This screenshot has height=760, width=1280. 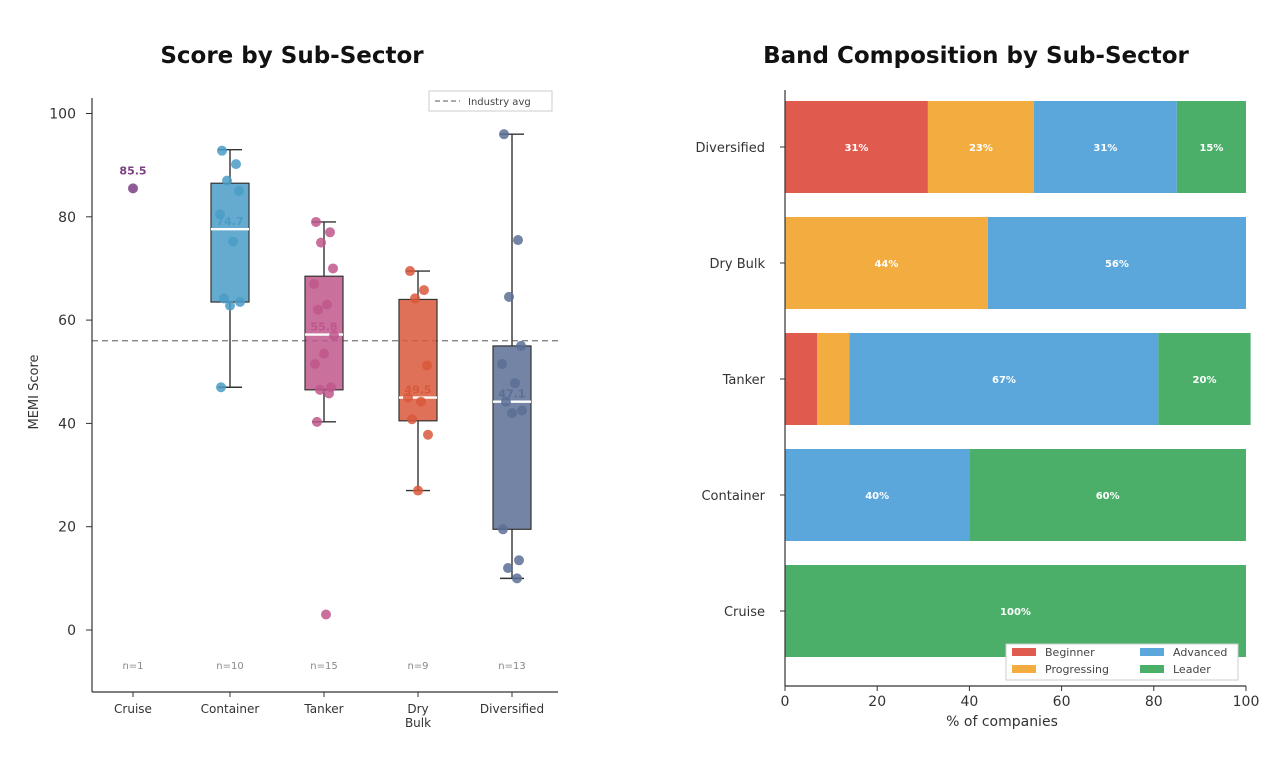 I want to click on x-tick-label: 80, so click(x=1154, y=702).